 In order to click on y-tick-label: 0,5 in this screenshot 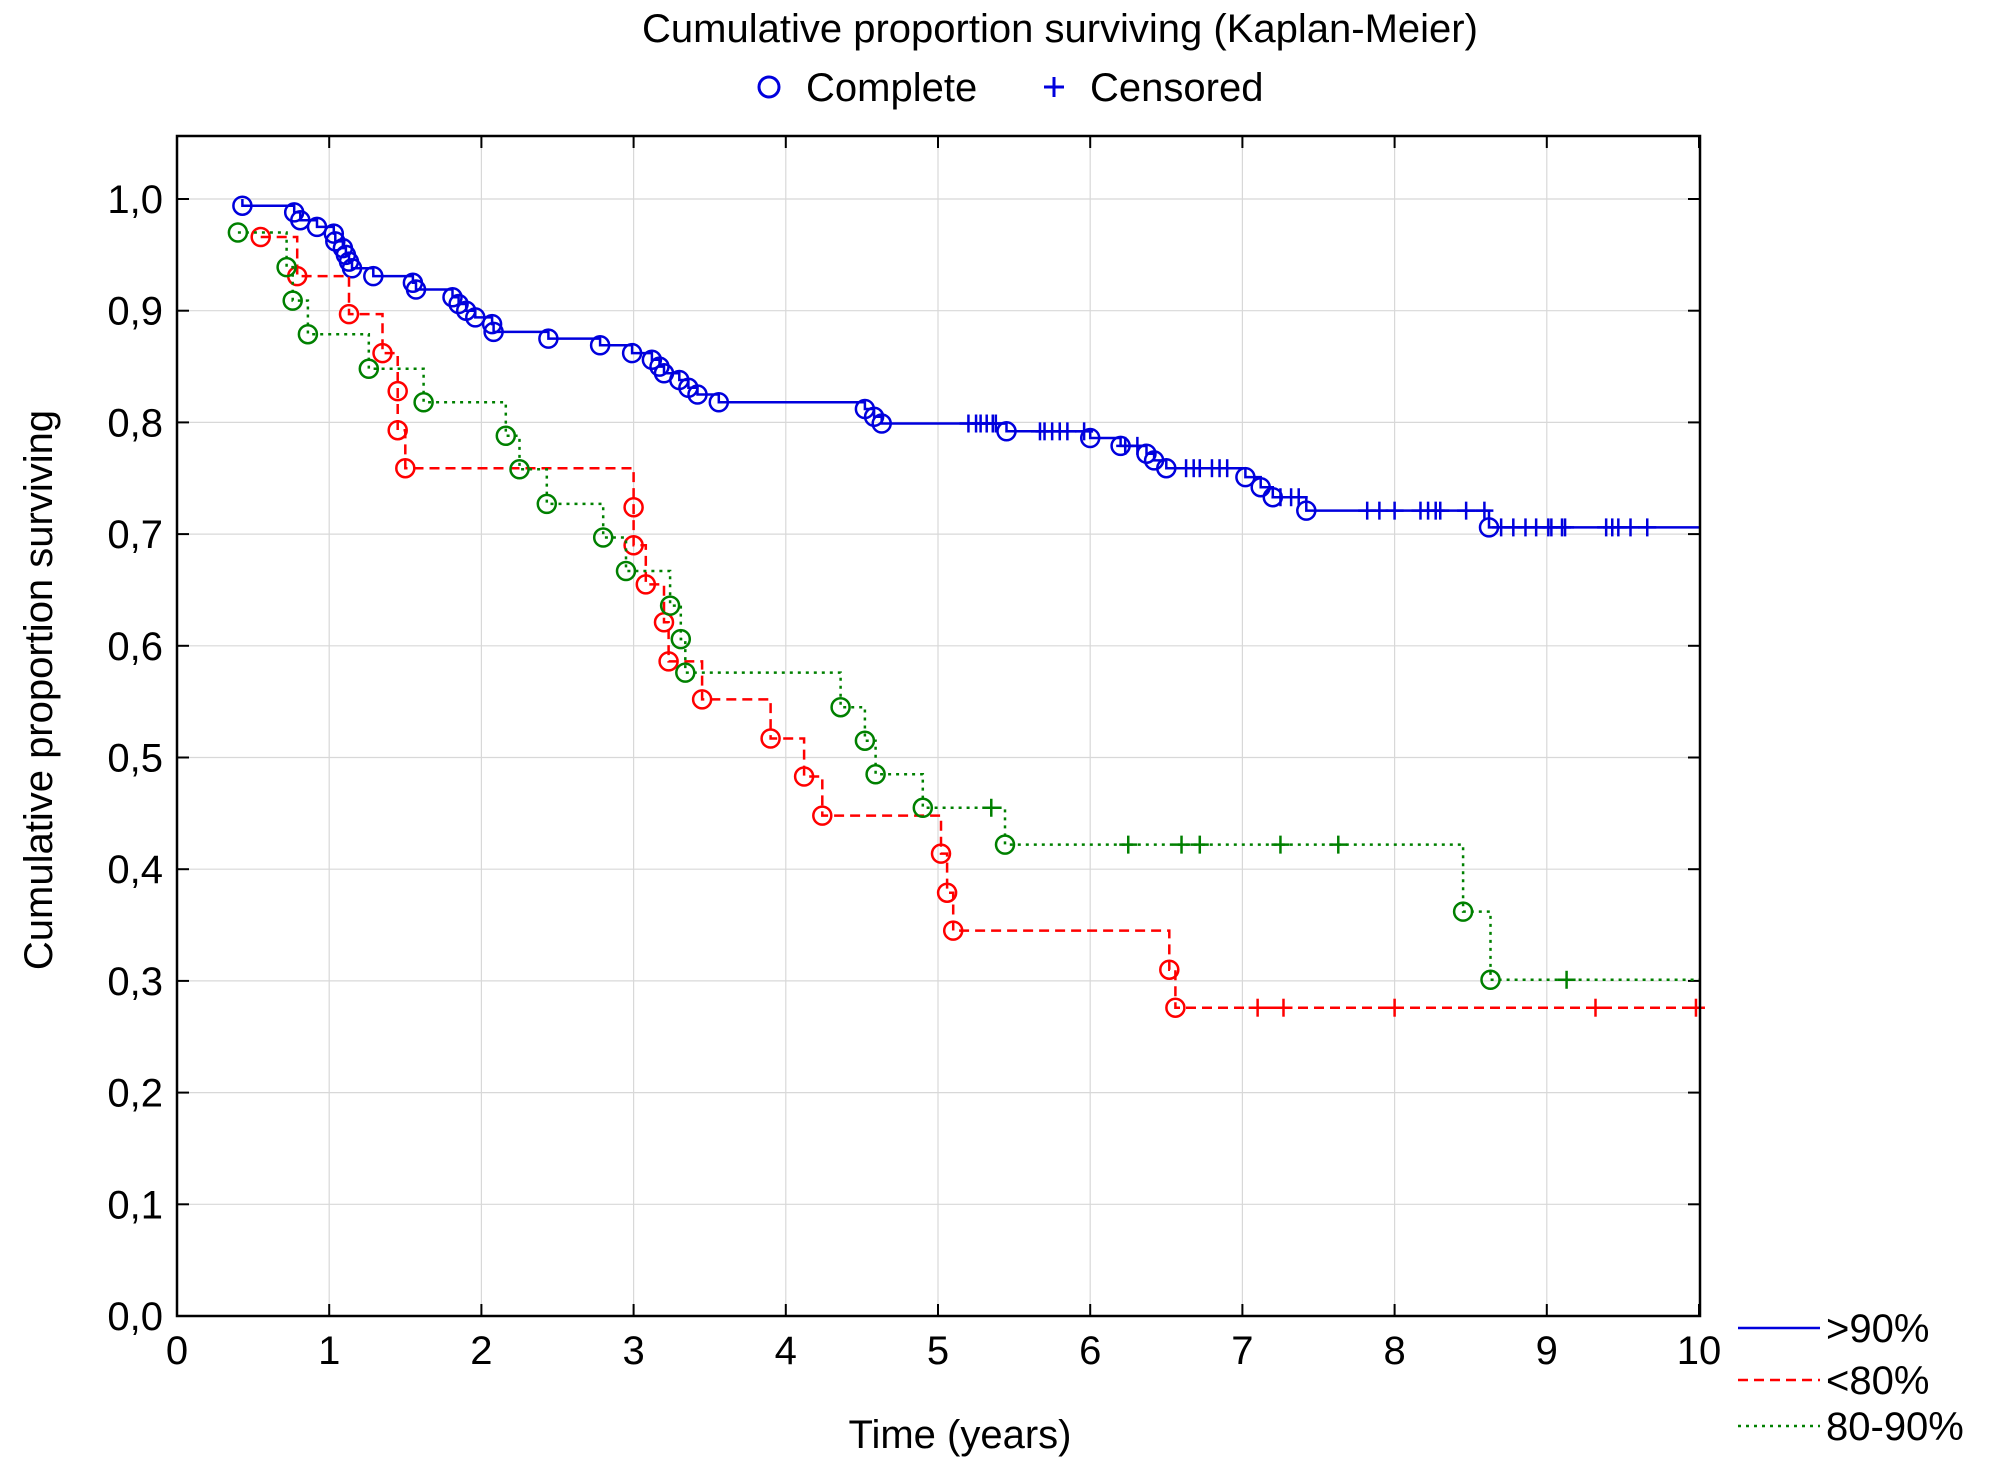, I will do `click(135, 759)`.